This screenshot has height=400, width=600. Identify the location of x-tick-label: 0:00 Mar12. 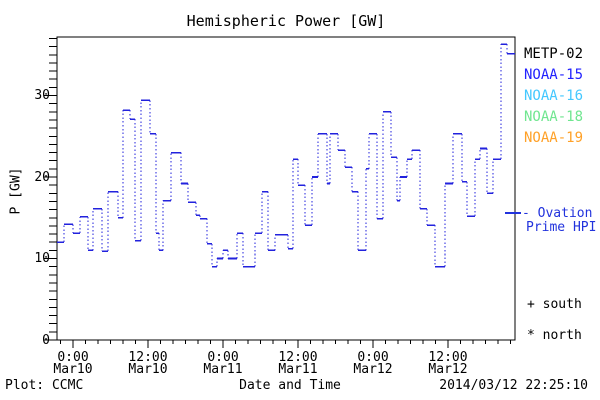
(373, 363).